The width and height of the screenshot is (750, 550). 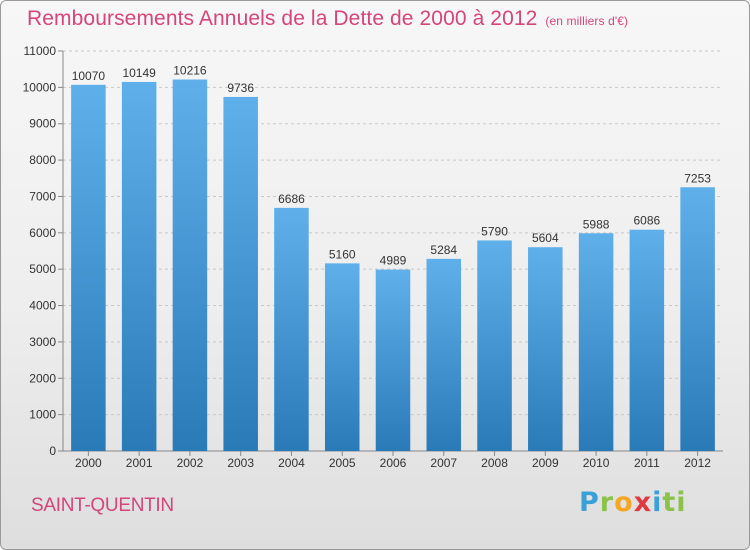 I want to click on city-name: SAINT-QUENTIN, so click(x=102, y=505).